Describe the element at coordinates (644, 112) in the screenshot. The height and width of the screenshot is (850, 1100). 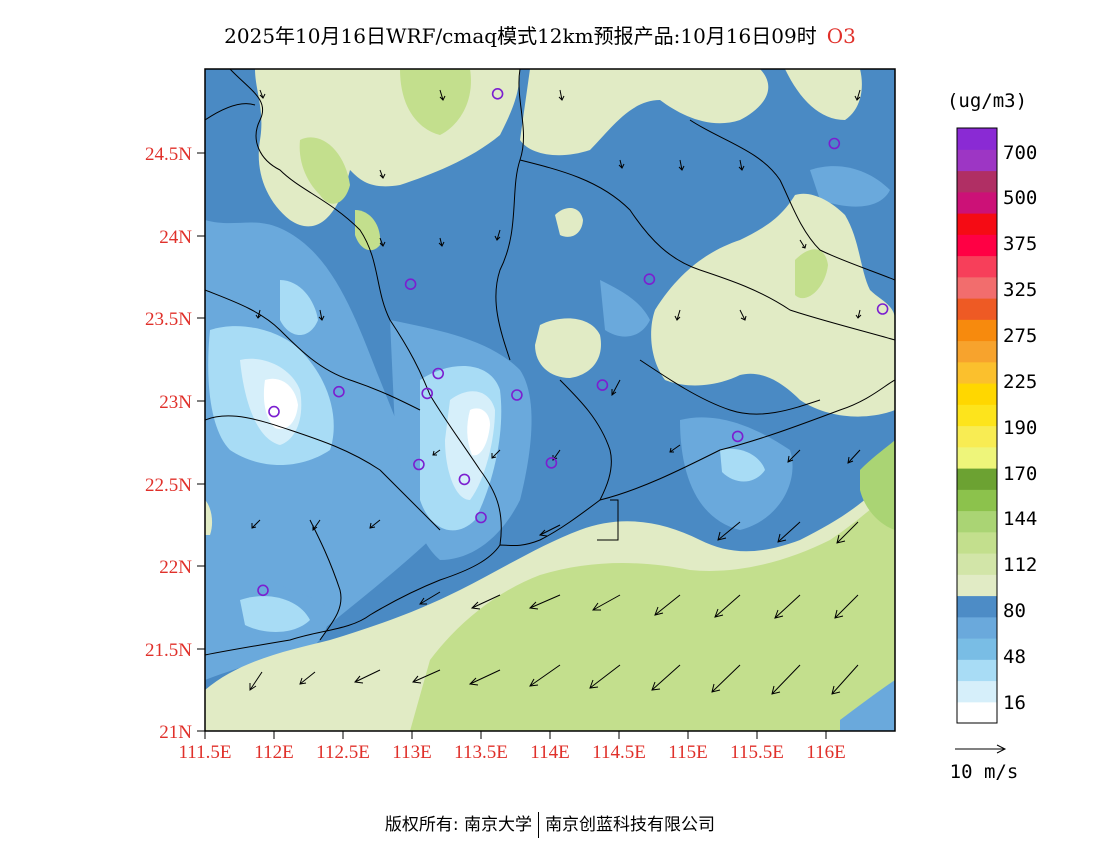
I see `zone-north2-palegreen` at that location.